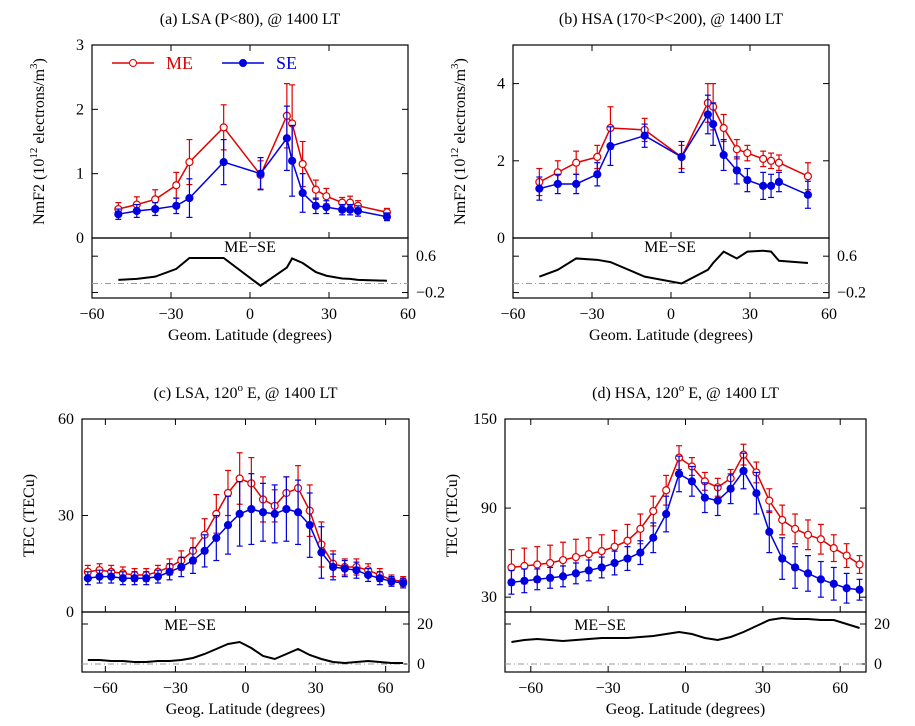 The height and width of the screenshot is (726, 915). What do you see at coordinates (460, 107) in the screenshot?
I see `text-part: electrons/m` at bounding box center [460, 107].